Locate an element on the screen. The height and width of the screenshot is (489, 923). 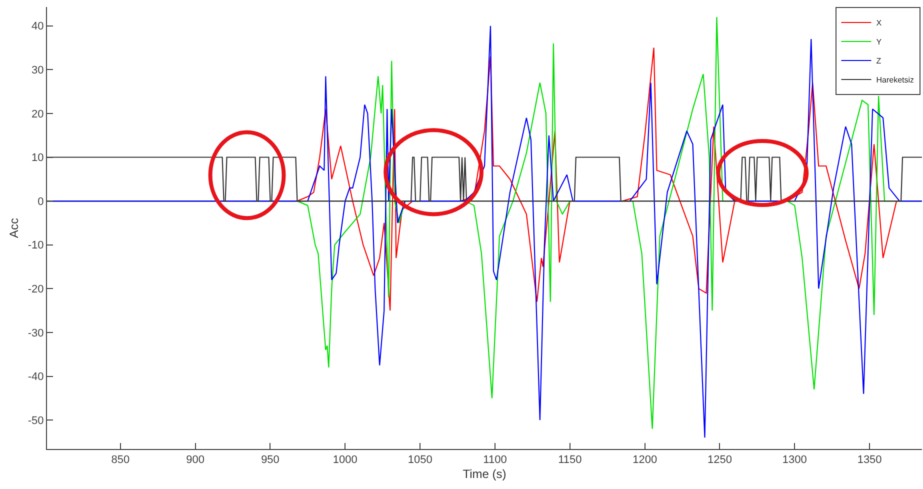
x-tick-label: 850 is located at coordinates (120, 460).